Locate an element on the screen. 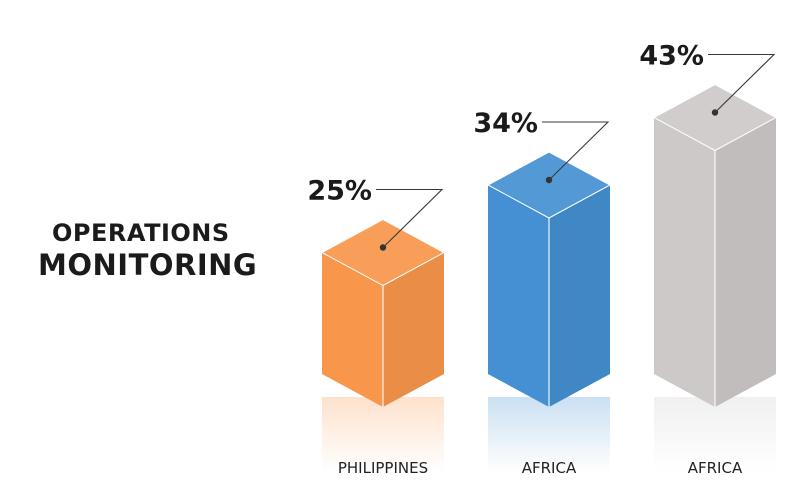 The height and width of the screenshot is (500, 800). chart-title-line-1: OPERATIONS is located at coordinates (141, 233).